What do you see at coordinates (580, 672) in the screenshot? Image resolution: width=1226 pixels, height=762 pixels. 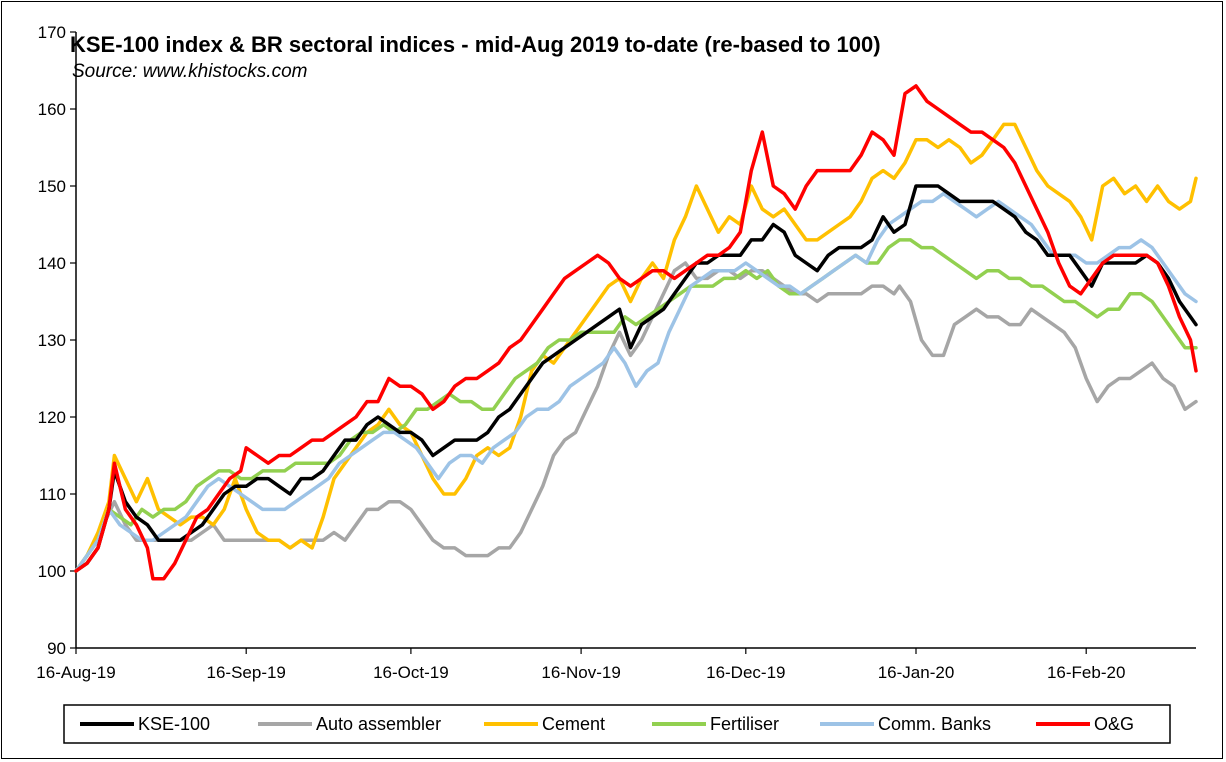 I see `x-tick-label: 16-Nov-19` at bounding box center [580, 672].